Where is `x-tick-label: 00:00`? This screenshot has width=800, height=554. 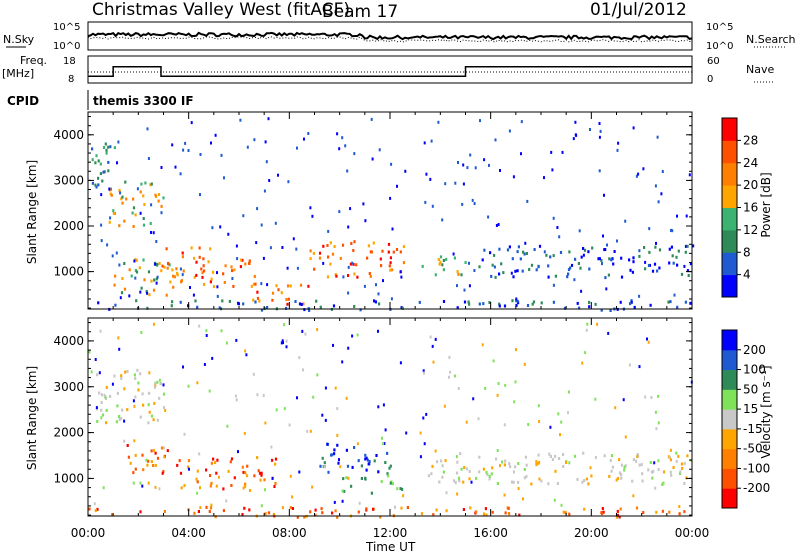 x-tick-label: 00:00 is located at coordinates (692, 533).